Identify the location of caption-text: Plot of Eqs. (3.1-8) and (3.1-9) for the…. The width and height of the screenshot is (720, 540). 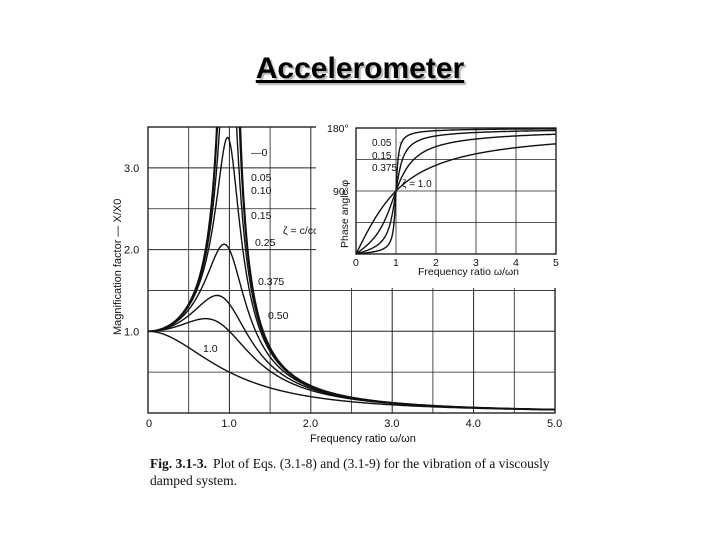
(350, 472).